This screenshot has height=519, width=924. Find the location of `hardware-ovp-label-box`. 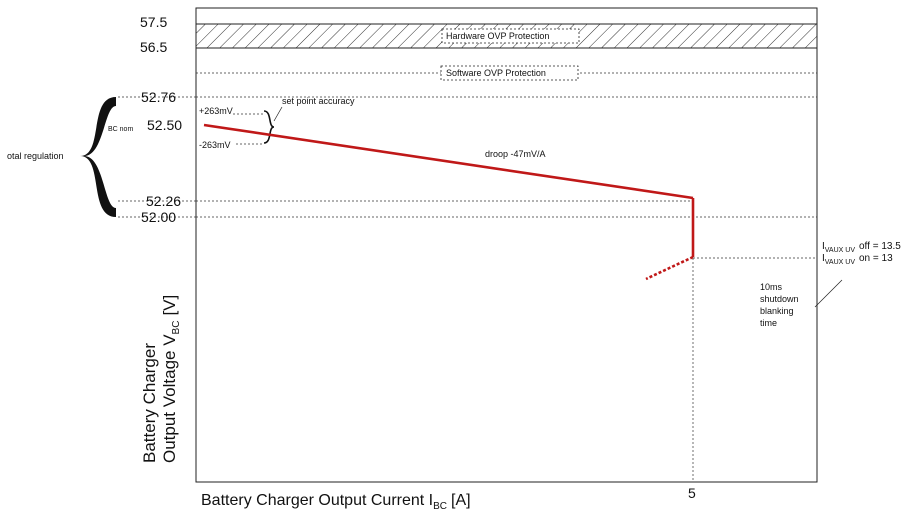

hardware-ovp-label-box is located at coordinates (510, 36).